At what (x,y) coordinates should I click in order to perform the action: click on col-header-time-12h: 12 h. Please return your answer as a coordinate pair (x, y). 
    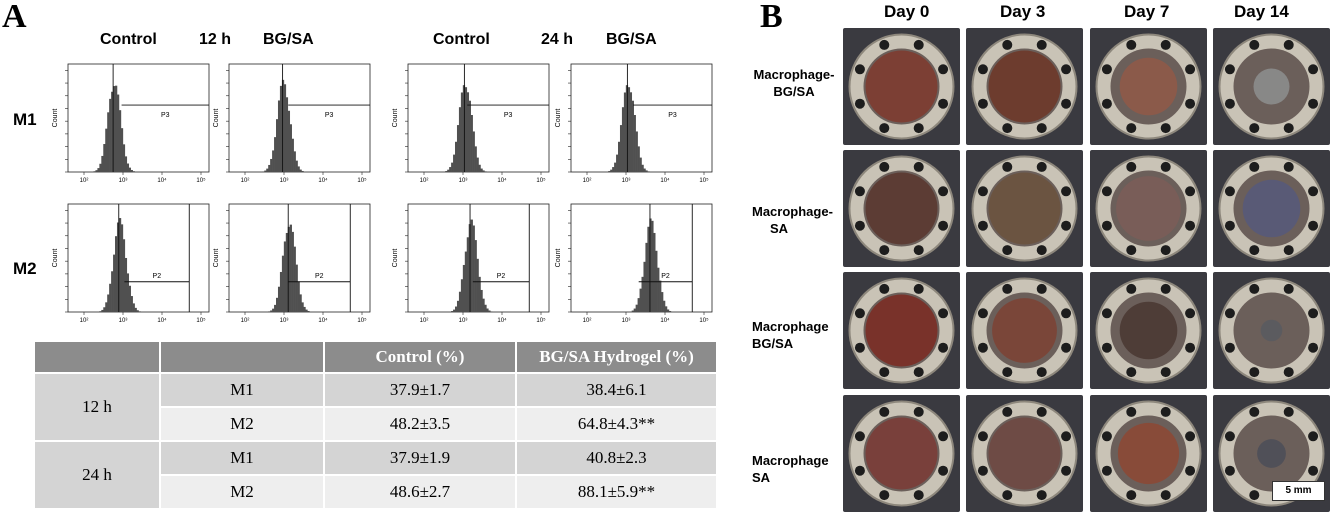
    Looking at the image, I should click on (215, 39).